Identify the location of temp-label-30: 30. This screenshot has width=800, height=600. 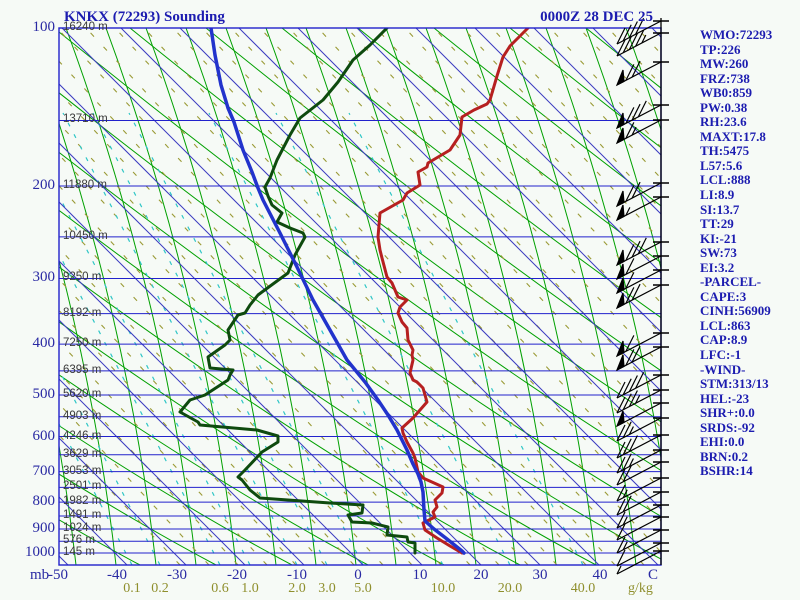
(540, 575).